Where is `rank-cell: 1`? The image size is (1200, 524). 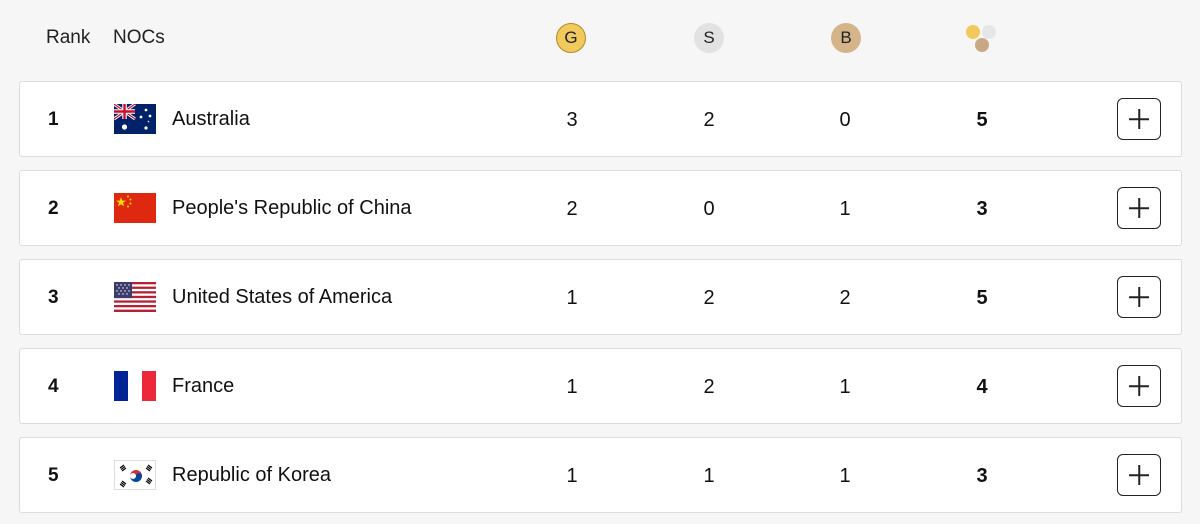 rank-cell: 1 is located at coordinates (53, 119).